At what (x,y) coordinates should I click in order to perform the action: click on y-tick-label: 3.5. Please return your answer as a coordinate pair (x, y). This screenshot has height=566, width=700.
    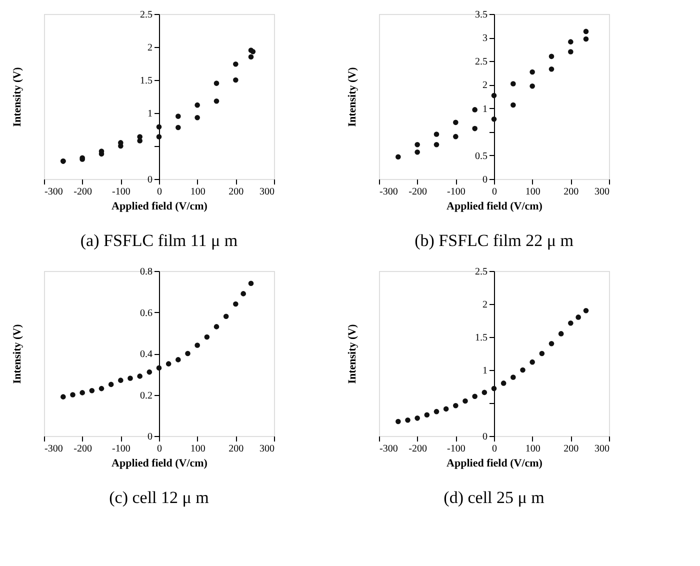
    Looking at the image, I should click on (481, 15).